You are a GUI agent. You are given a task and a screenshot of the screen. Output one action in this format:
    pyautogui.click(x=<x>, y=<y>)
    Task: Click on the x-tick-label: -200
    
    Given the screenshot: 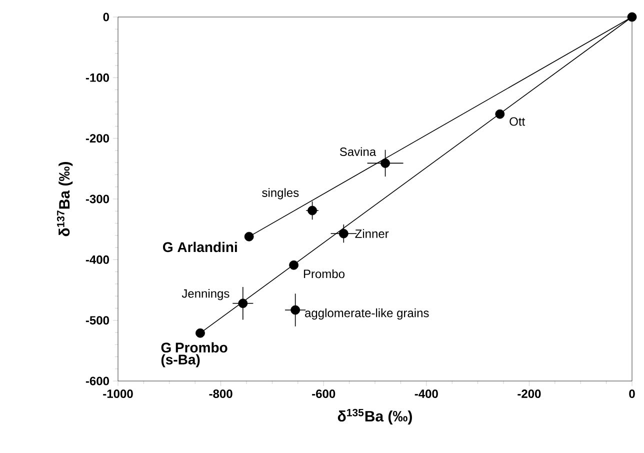 What is the action you would take?
    pyautogui.click(x=529, y=394)
    